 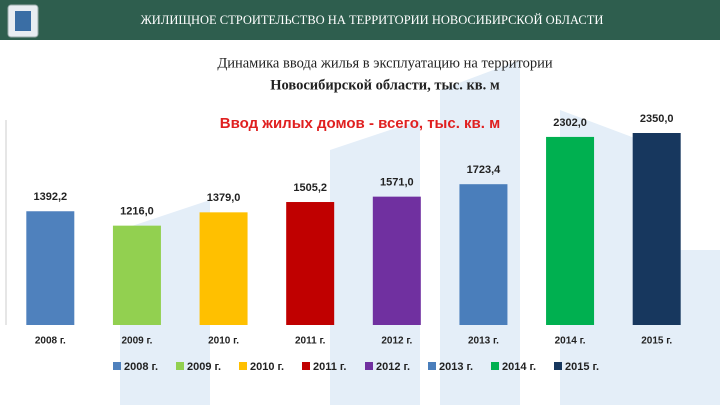 What do you see at coordinates (570, 123) in the screenshot?
I see `value-label: 2302,0` at bounding box center [570, 123].